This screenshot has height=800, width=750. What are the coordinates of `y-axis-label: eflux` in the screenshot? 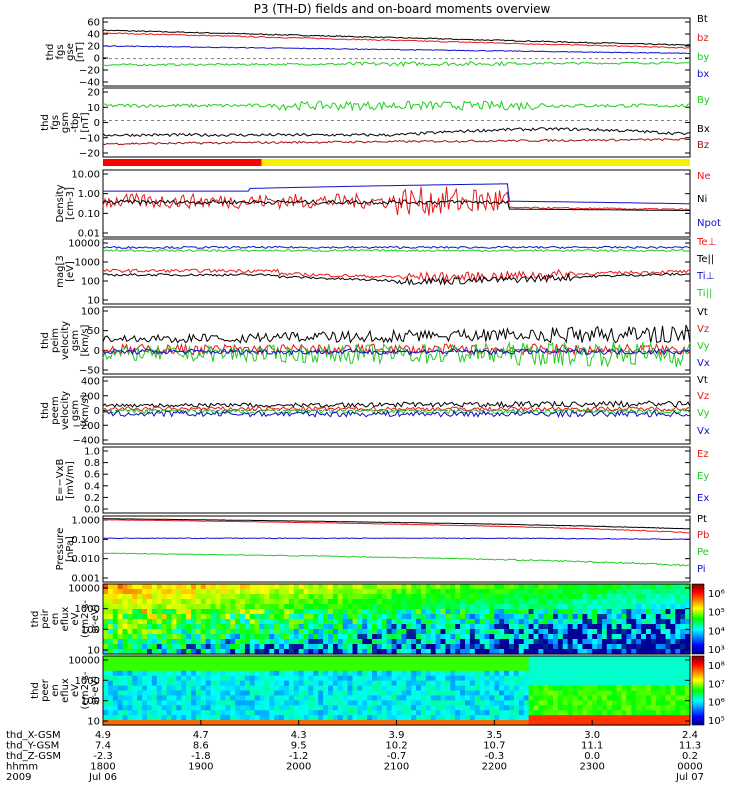 It's located at (65, 619).